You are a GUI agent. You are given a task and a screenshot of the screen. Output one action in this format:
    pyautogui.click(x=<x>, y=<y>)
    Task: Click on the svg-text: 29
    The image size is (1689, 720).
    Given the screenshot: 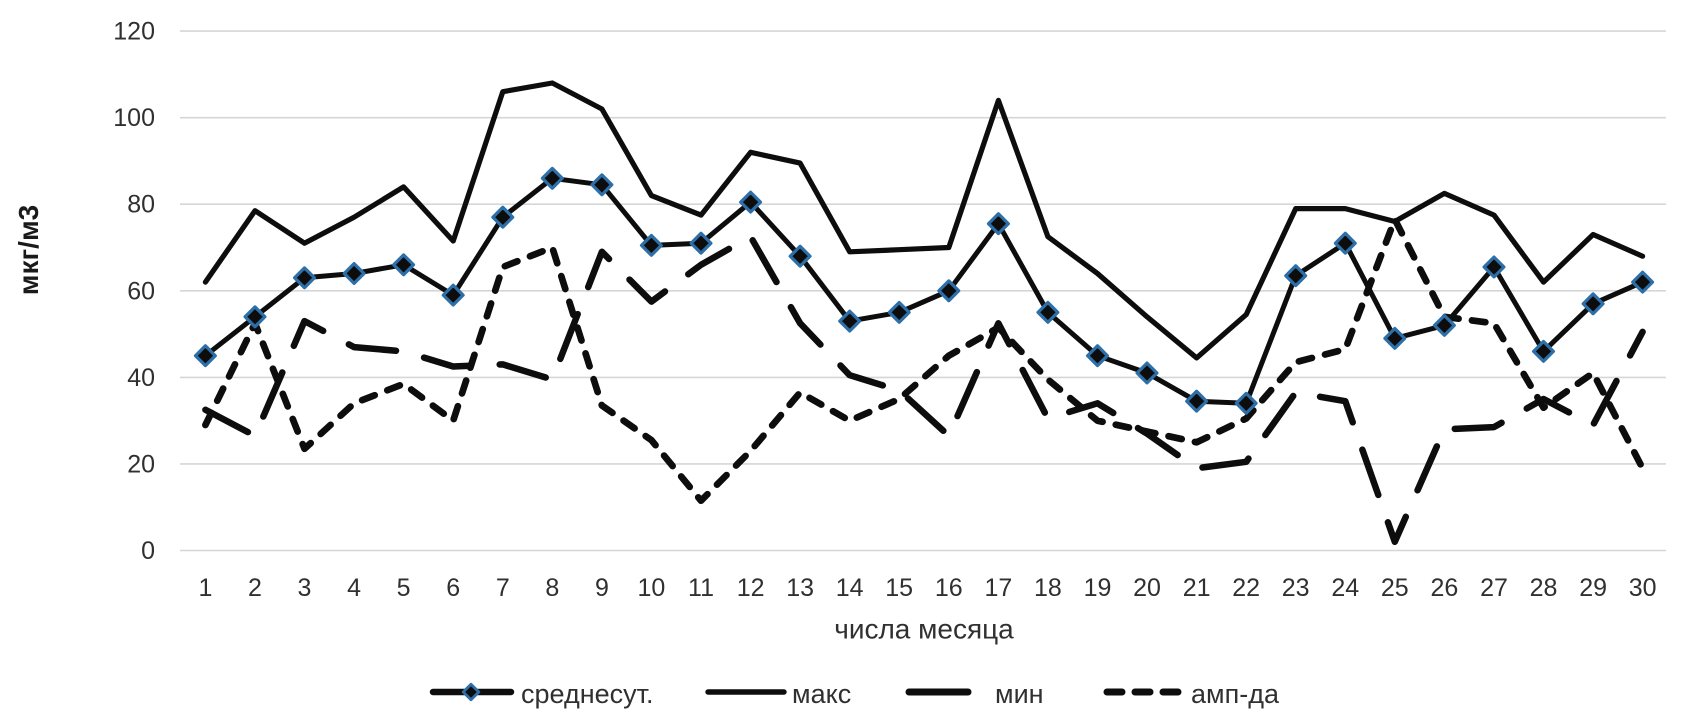 What is the action you would take?
    pyautogui.click(x=1593, y=588)
    